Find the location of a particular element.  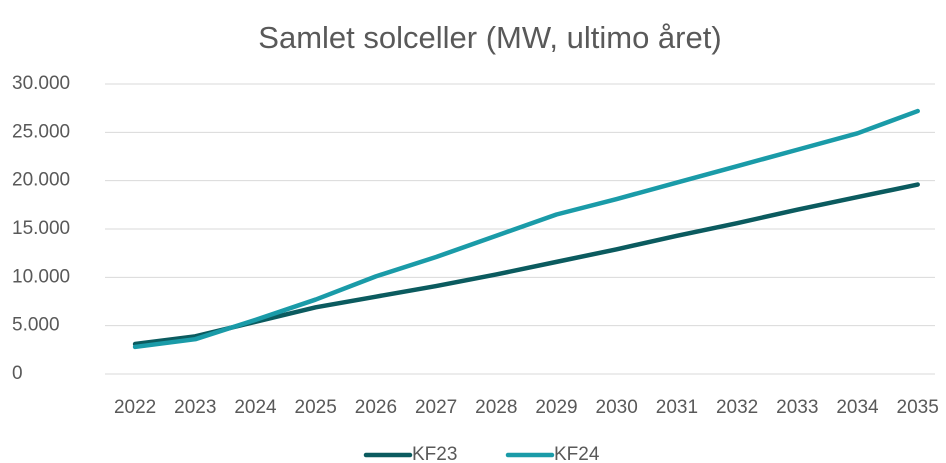

x-tick-label: 2035 is located at coordinates (918, 407).